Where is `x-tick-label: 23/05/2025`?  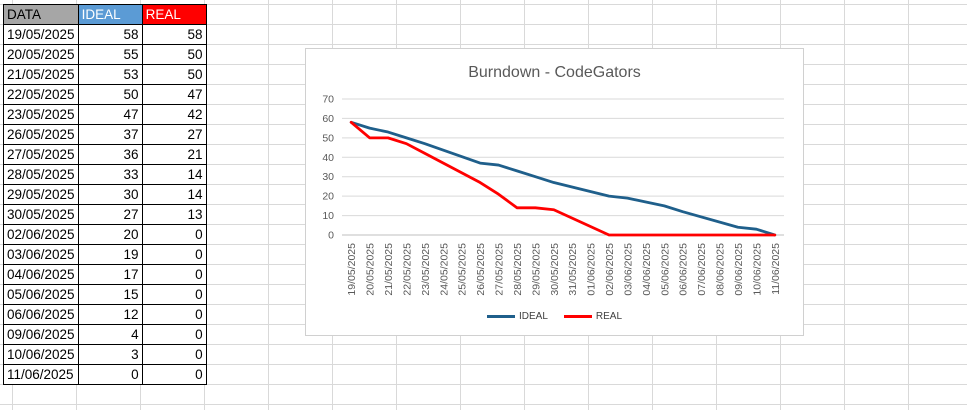
x-tick-label: 23/05/2025 is located at coordinates (426, 269).